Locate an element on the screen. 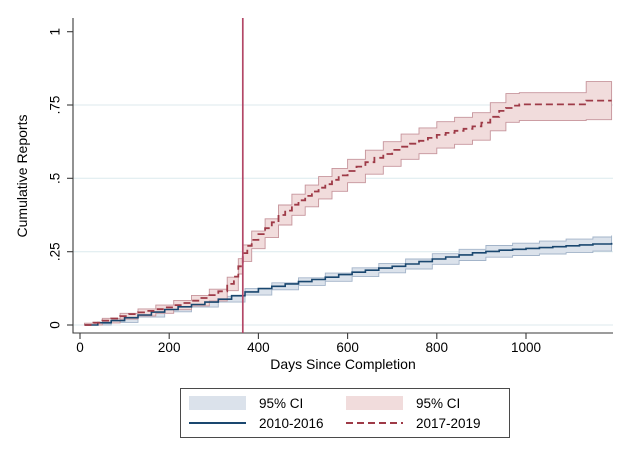  legend-entry-2010-2016: 2010-2016 is located at coordinates (267, 423).